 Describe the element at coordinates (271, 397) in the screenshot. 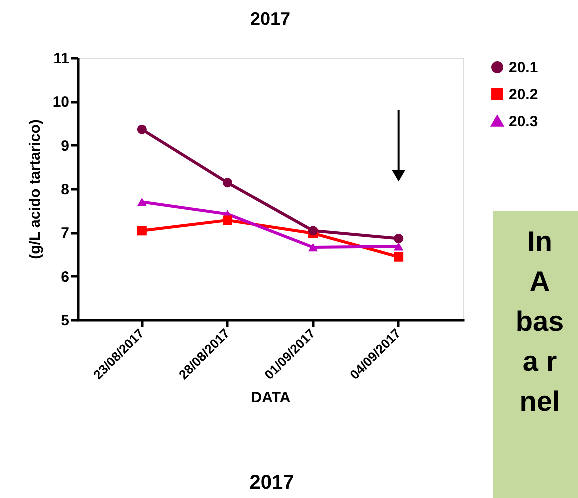

I see `x-axis-title: DATA` at that location.